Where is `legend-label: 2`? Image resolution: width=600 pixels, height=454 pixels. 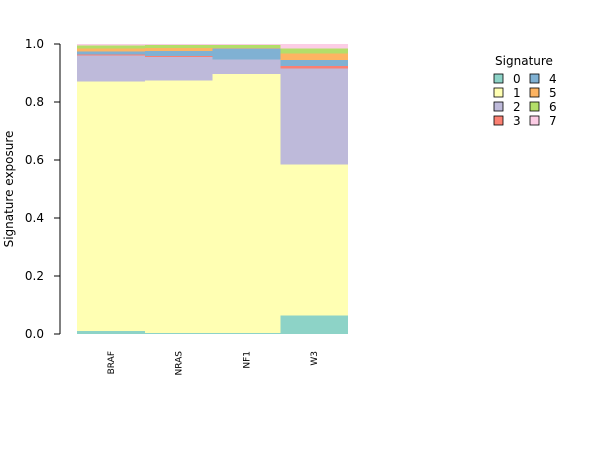 legend-label: 2 is located at coordinates (517, 107).